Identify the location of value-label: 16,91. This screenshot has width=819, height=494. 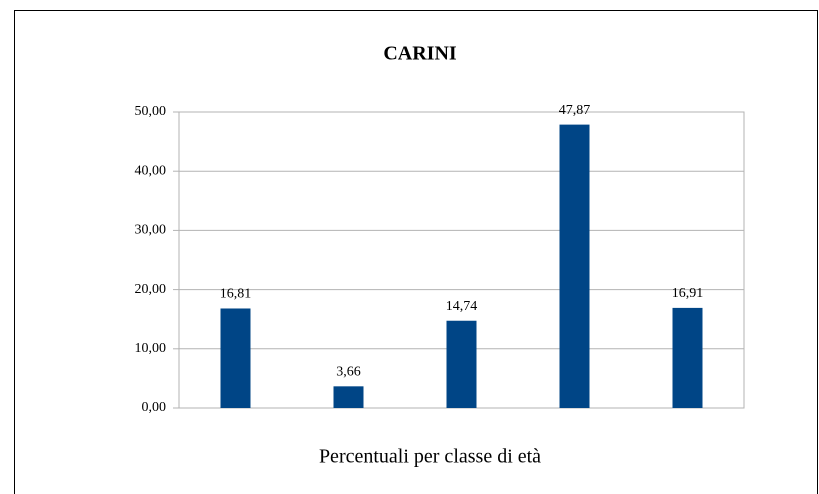
(688, 293).